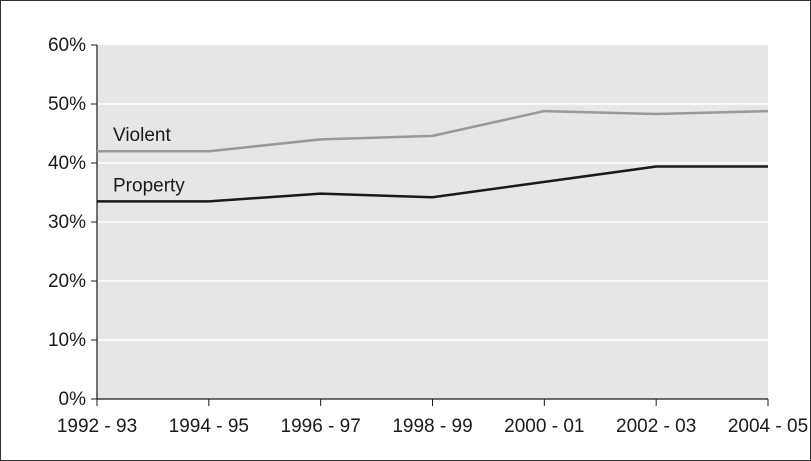 The image size is (811, 461). Describe the element at coordinates (67, 45) in the screenshot. I see `y-tick-label: 60%` at that location.